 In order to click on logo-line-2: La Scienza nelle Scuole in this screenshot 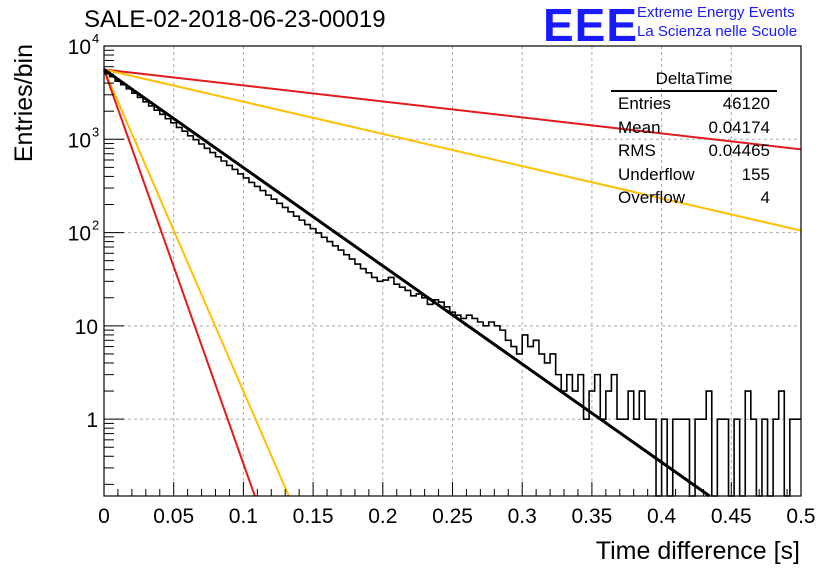, I will do `click(717, 31)`.